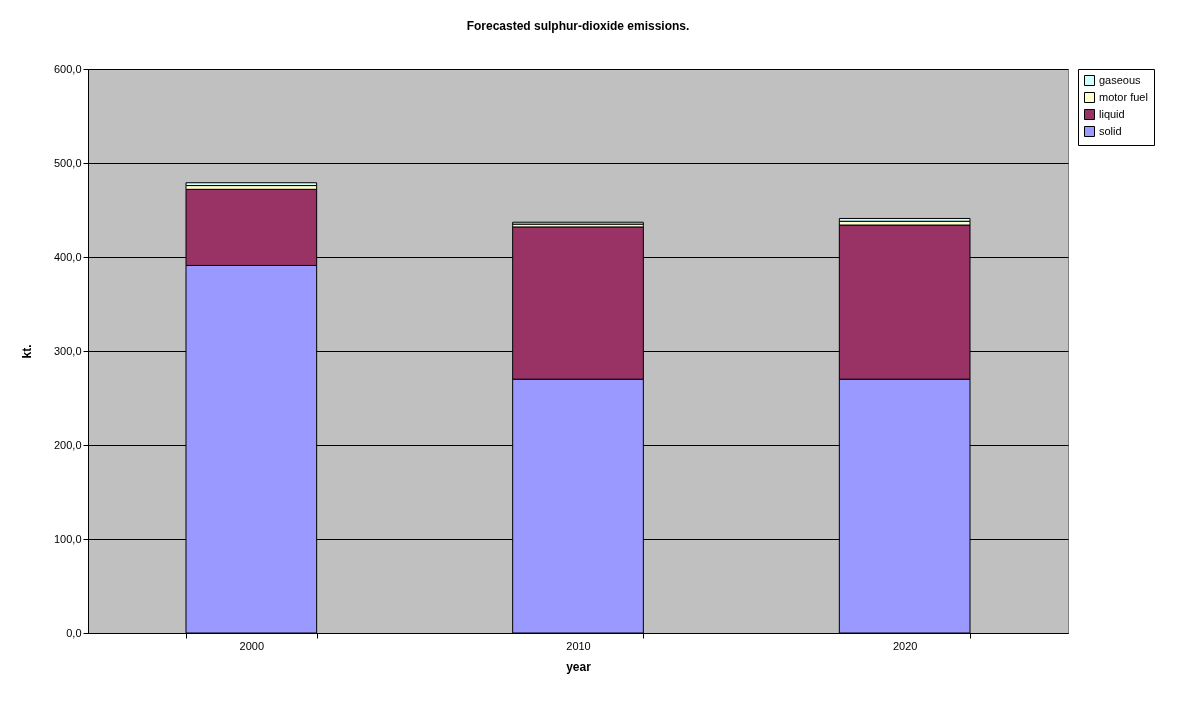  Describe the element at coordinates (578, 645) in the screenshot. I see `x-tick-label: 2010` at that location.